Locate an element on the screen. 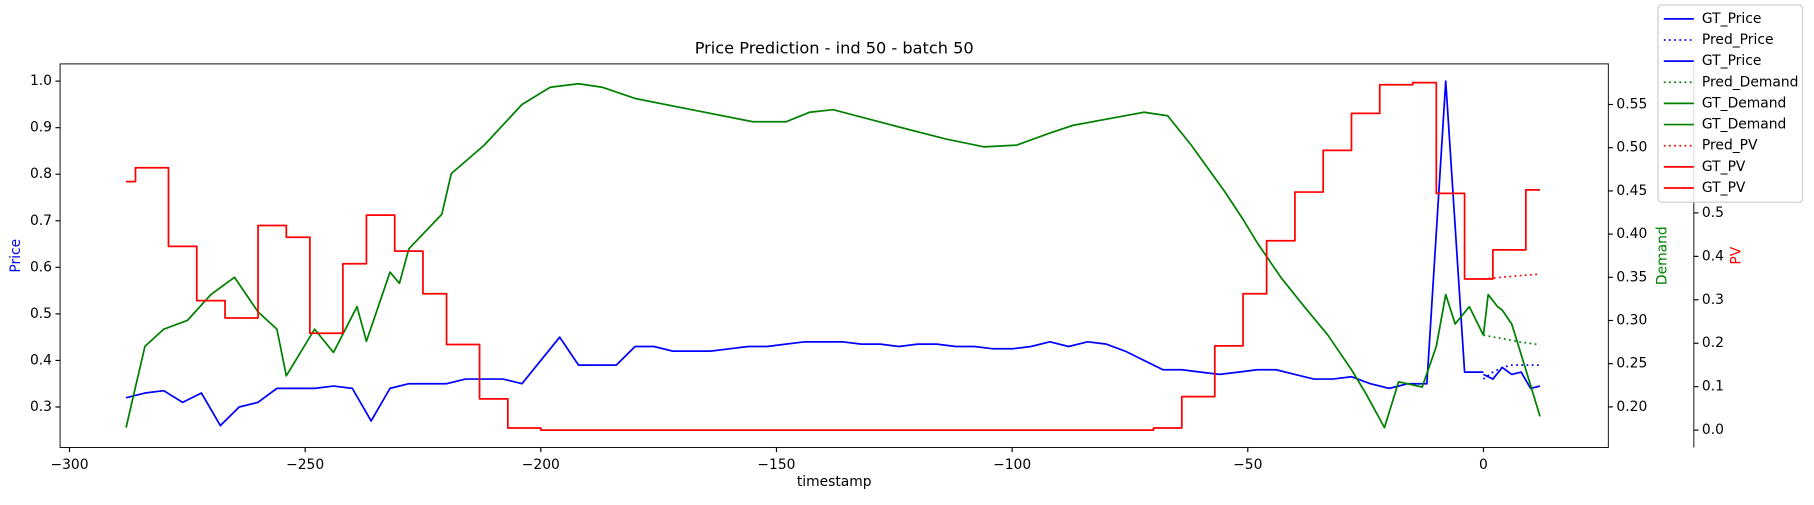 The width and height of the screenshot is (1814, 505). y3-tick-label: 0.1 is located at coordinates (1713, 387).